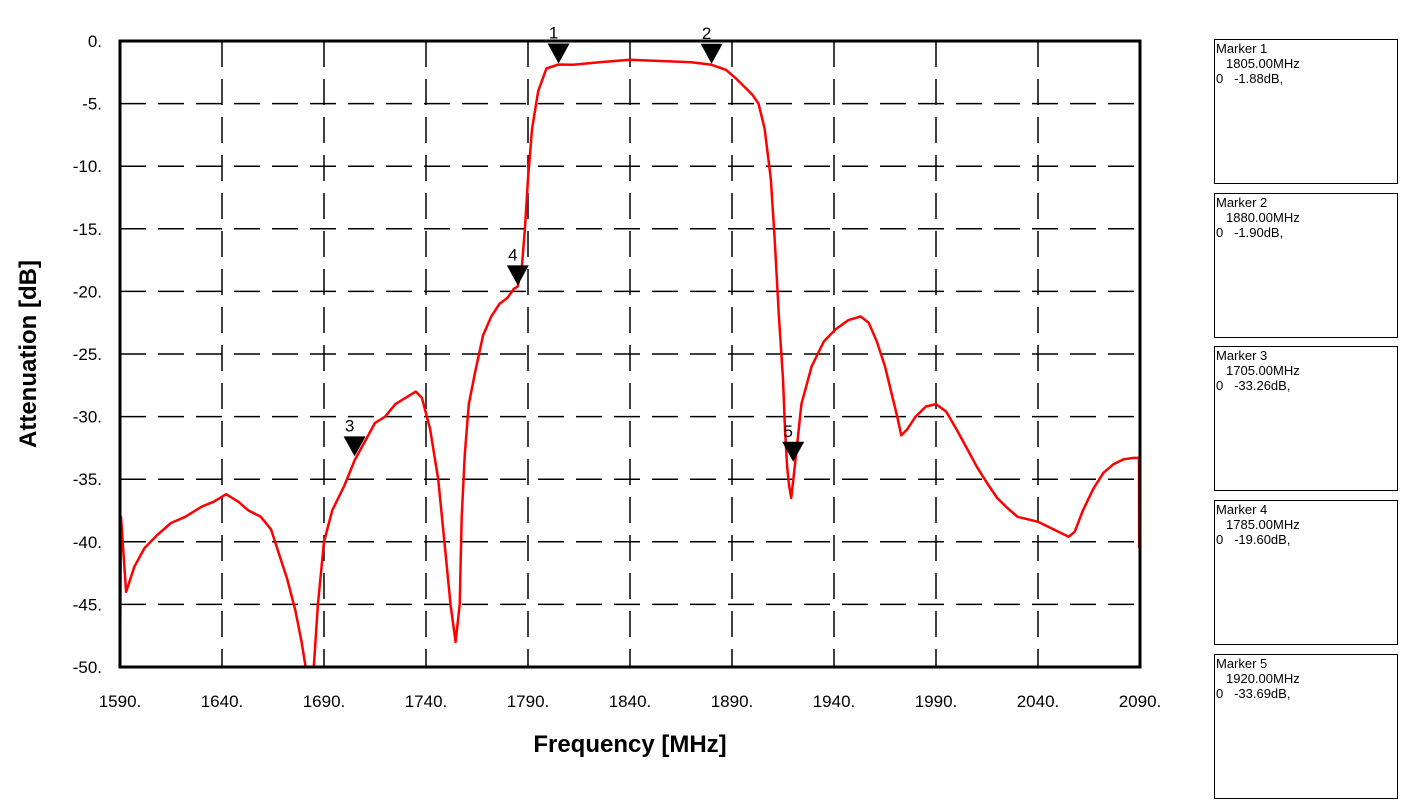  Describe the element at coordinates (1242, 355) in the screenshot. I see `marker-panel-title: Marker 3` at that location.